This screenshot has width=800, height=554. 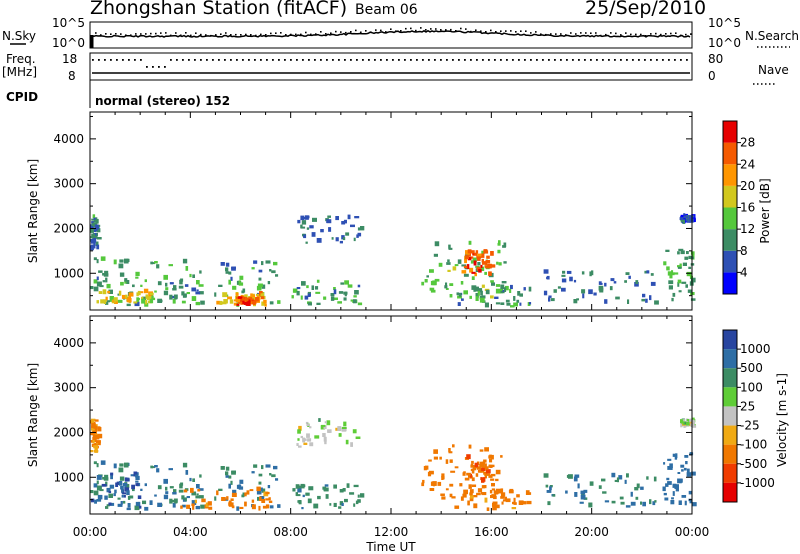 What do you see at coordinates (730, 397) in the screenshot?
I see `velocity-colorbar-segment` at bounding box center [730, 397].